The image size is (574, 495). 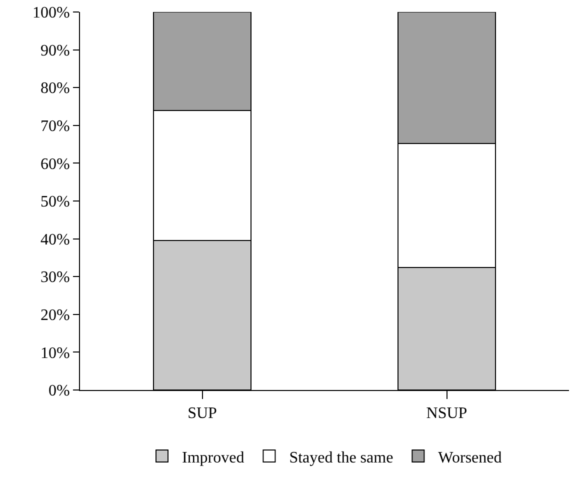 I want to click on x-tick-label: NSUP, so click(x=447, y=413).